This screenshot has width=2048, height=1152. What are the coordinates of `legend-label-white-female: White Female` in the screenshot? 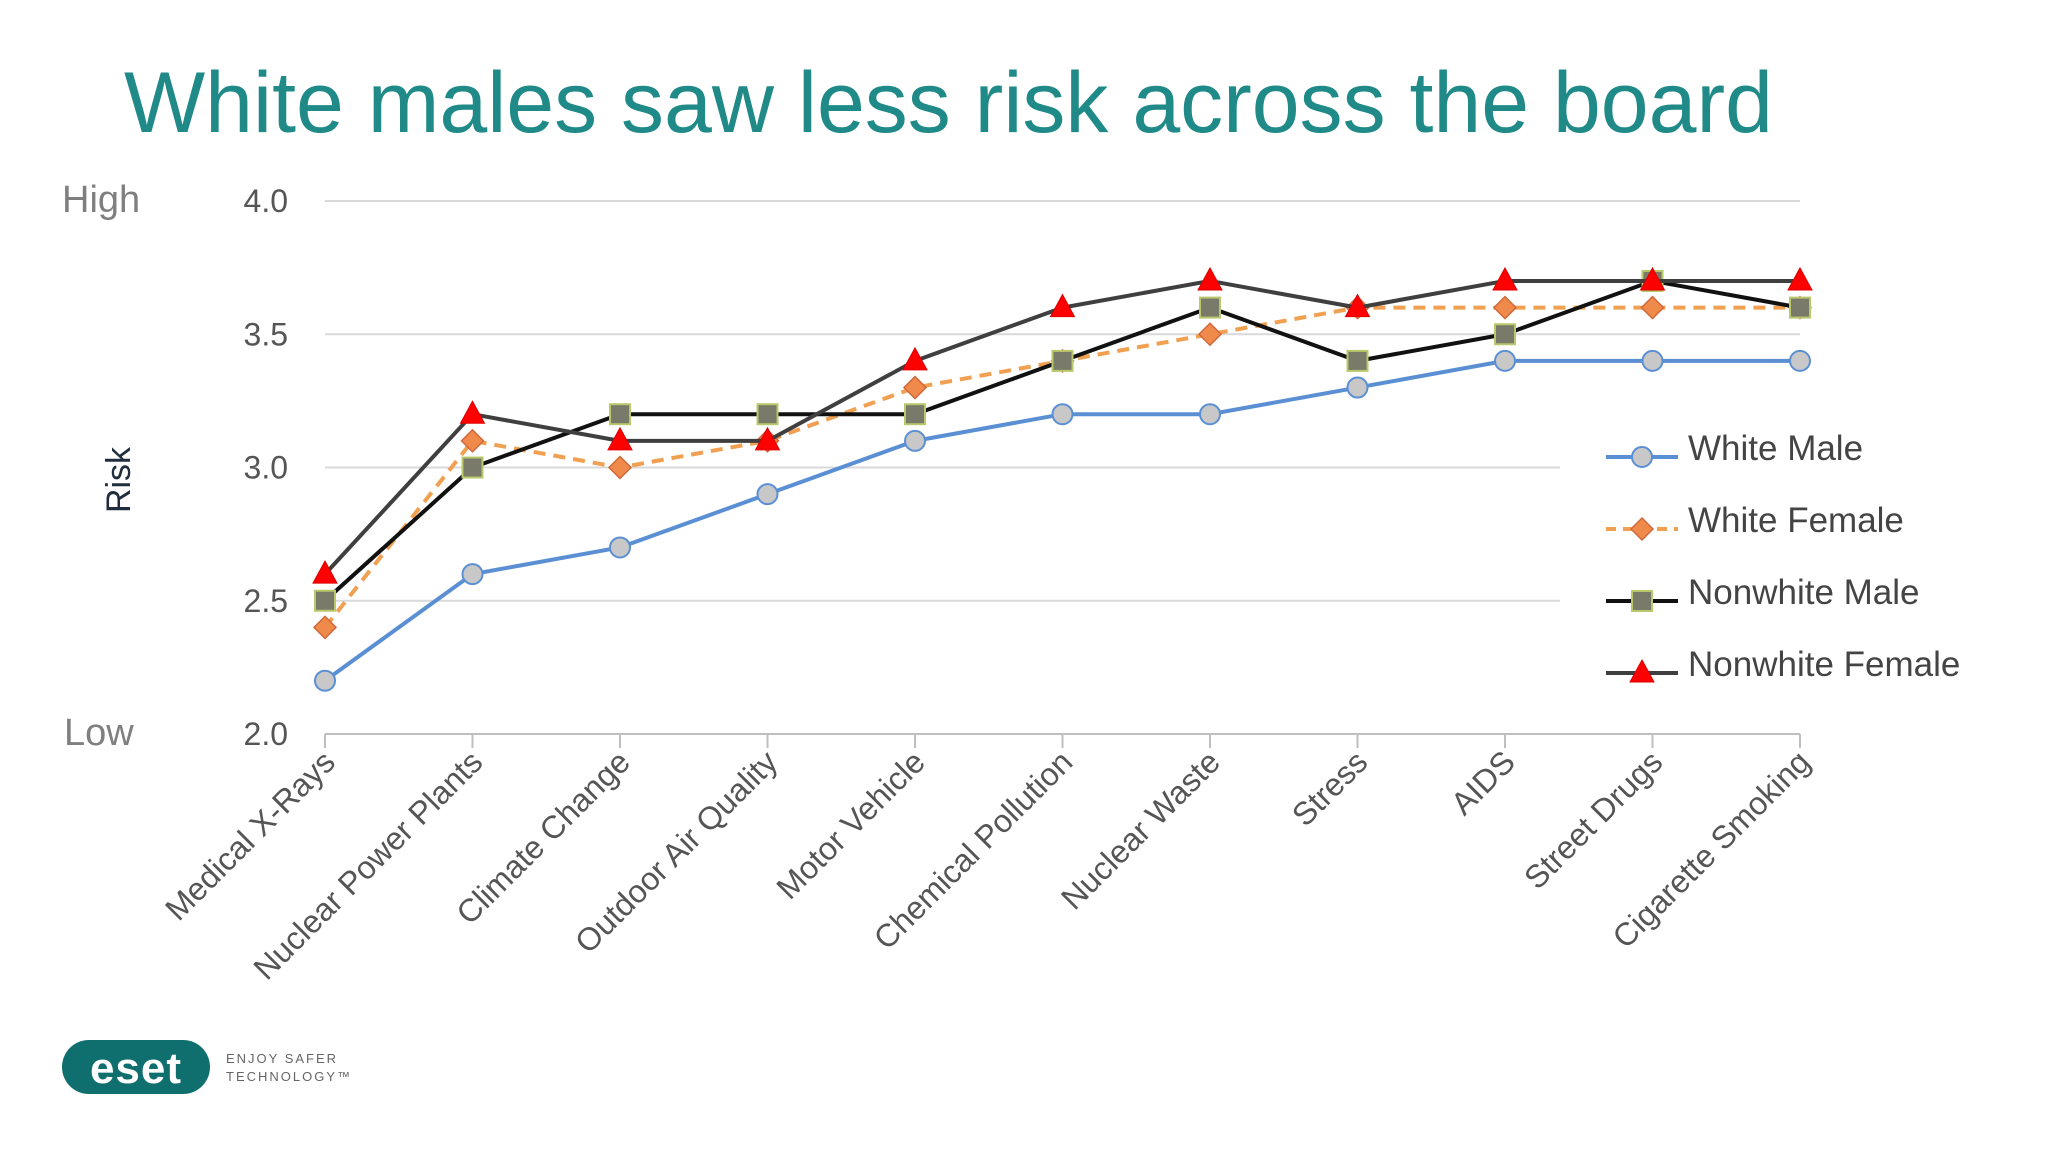 It's located at (1796, 520).